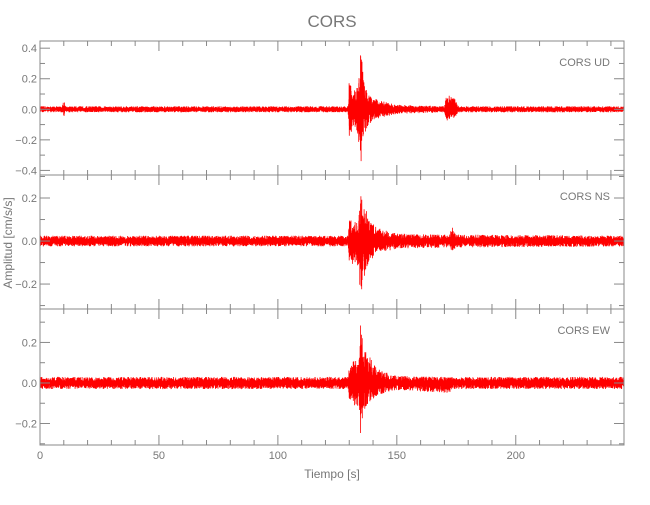 This screenshot has width=650, height=505. What do you see at coordinates (332, 474) in the screenshot?
I see `x-axis-label: Tiempo [s]` at bounding box center [332, 474].